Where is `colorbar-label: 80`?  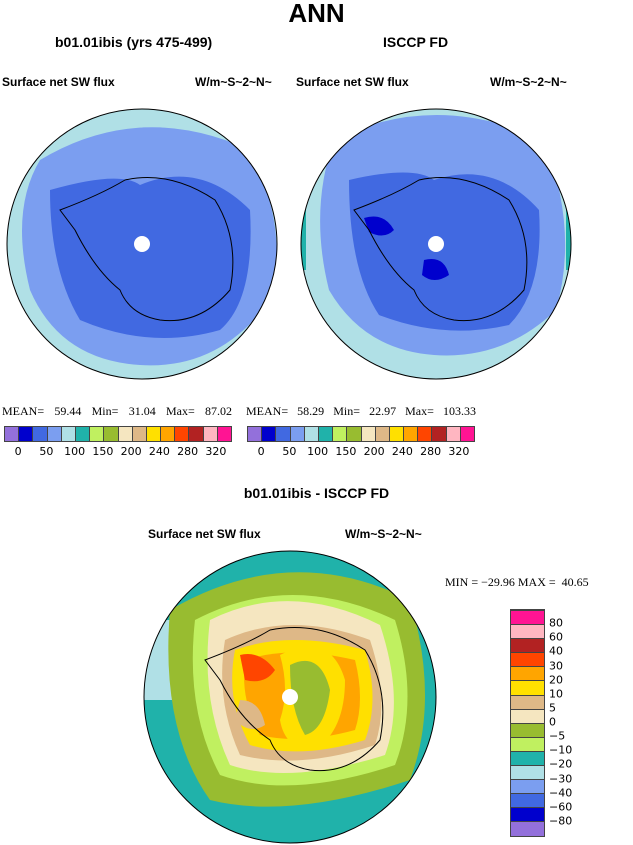 colorbar-label: 80 is located at coordinates (556, 623).